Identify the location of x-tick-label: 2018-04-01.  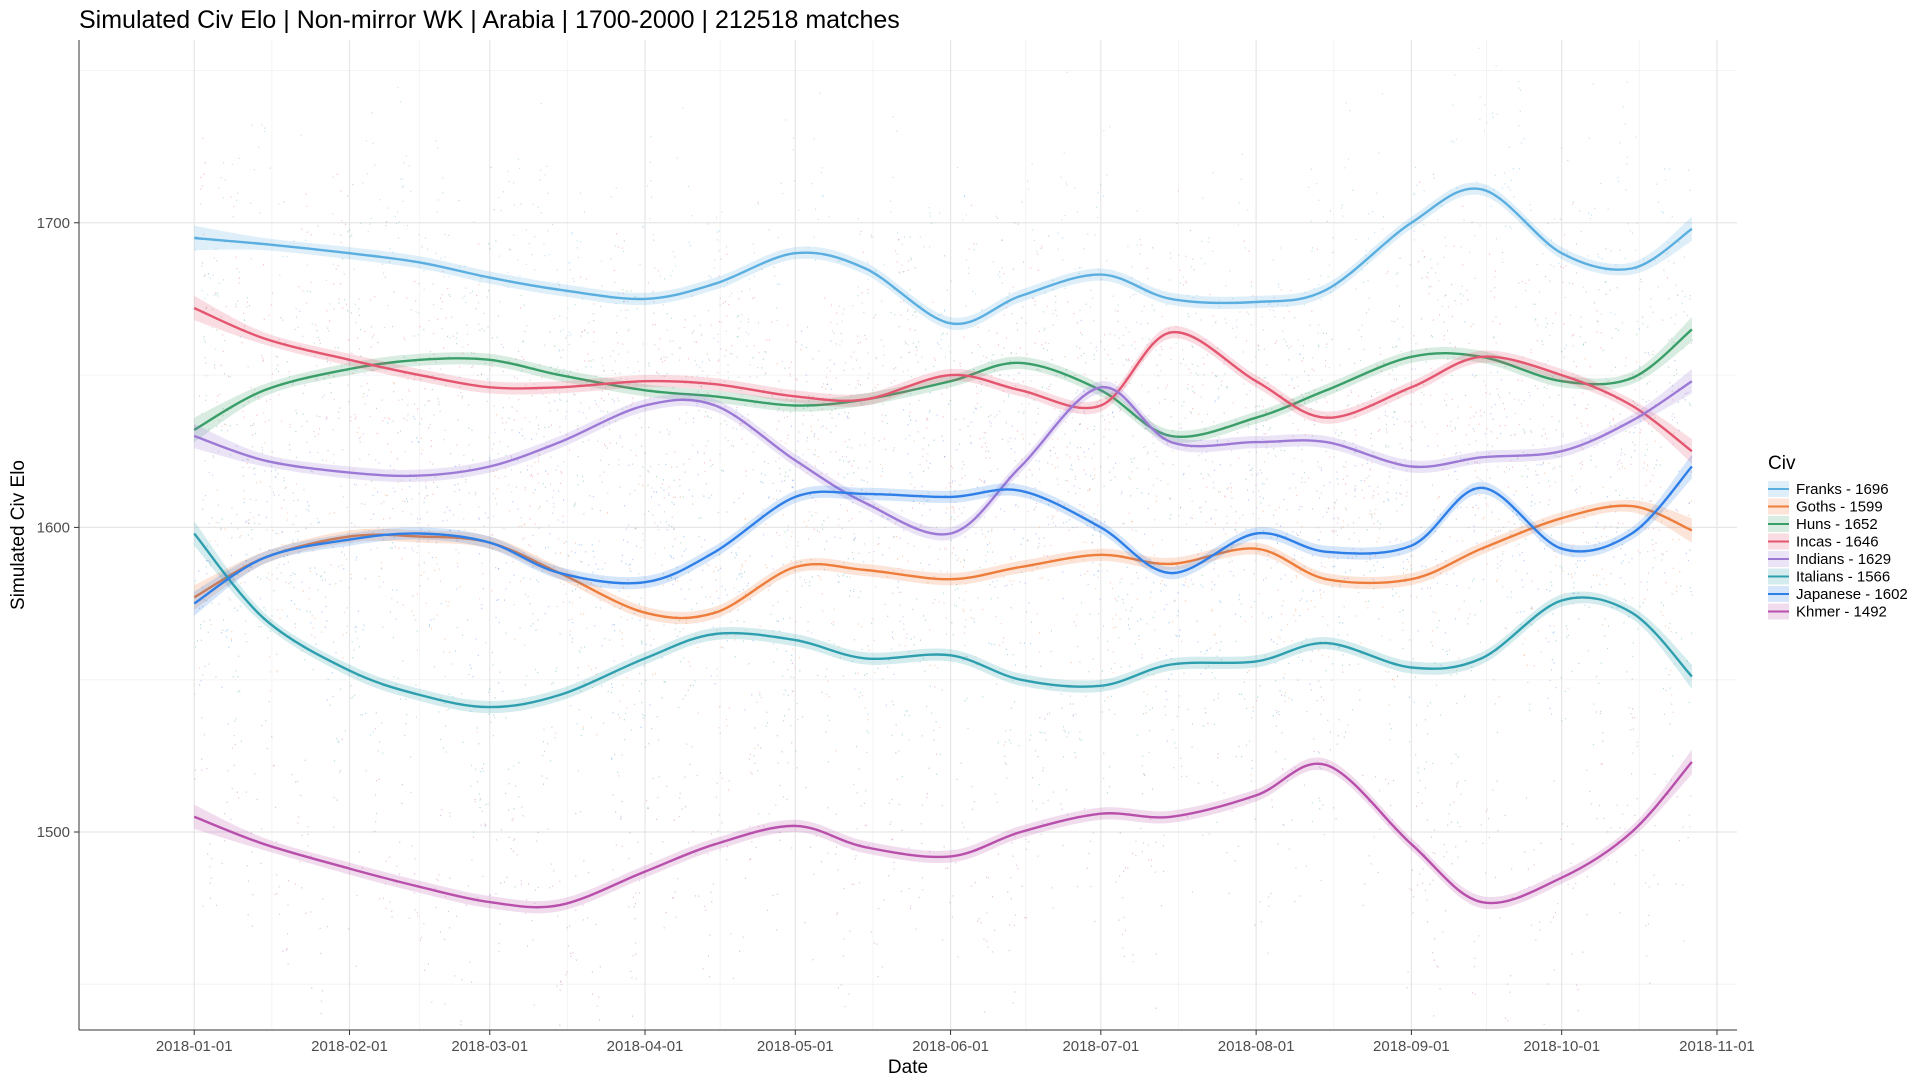
(645, 1046).